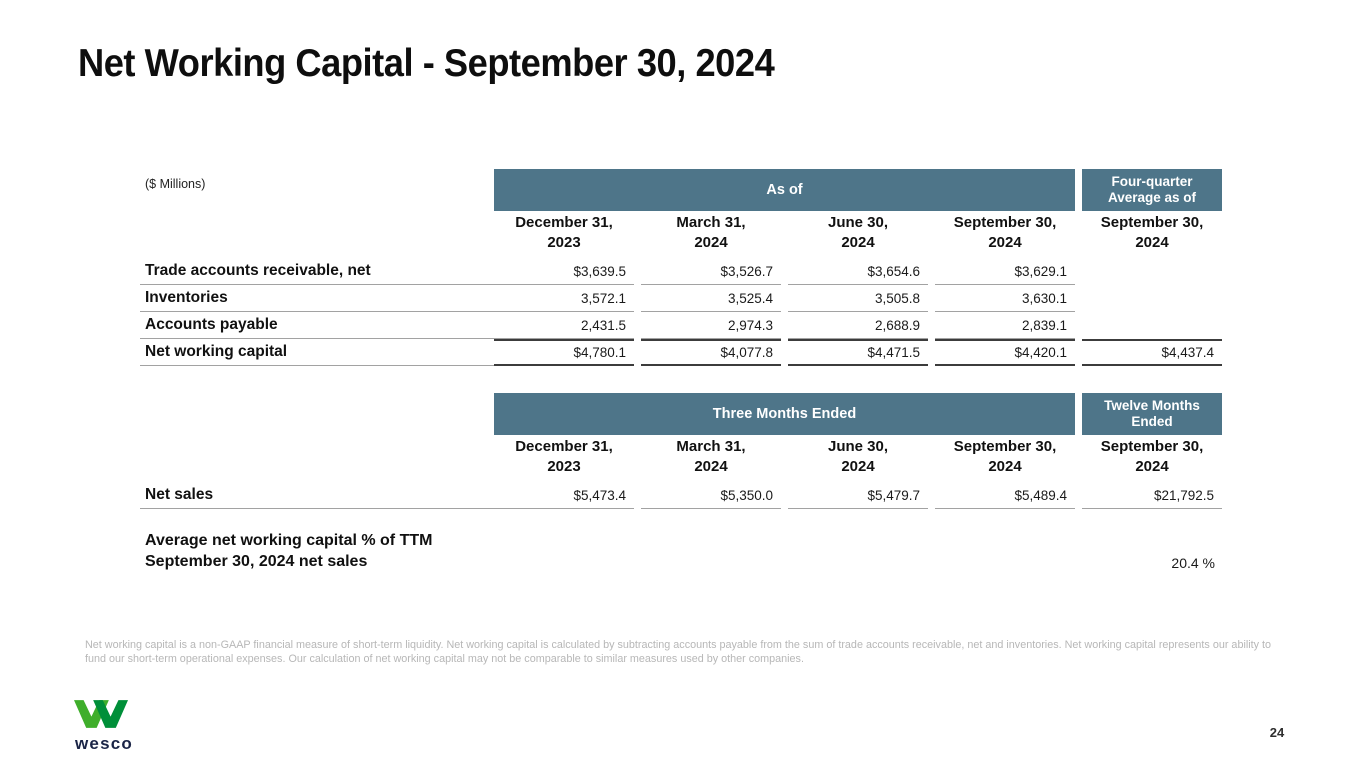  Describe the element at coordinates (858, 271) in the screenshot. I see `cell: $3,654.6` at that location.